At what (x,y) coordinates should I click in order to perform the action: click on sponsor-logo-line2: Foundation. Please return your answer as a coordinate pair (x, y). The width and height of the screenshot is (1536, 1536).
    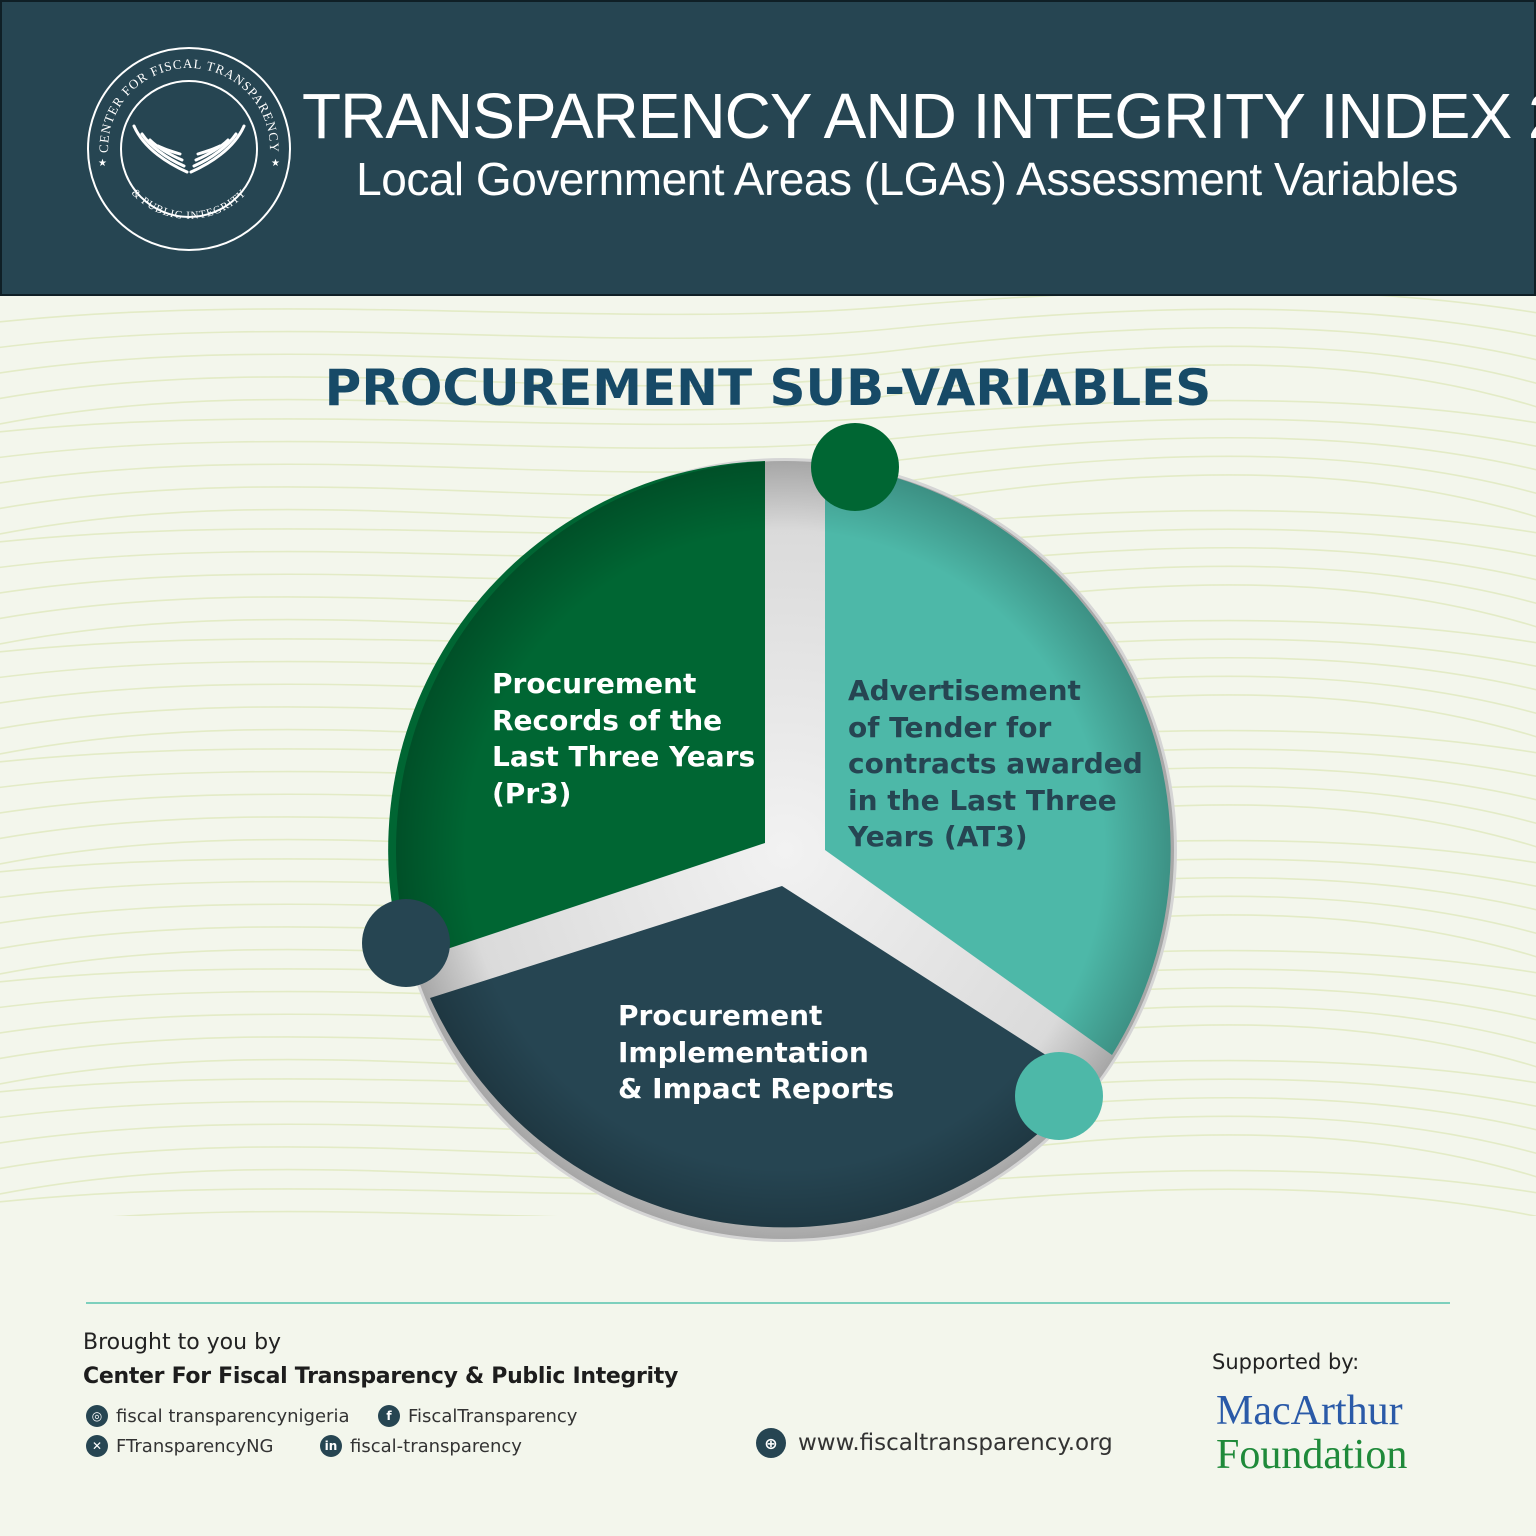
    Looking at the image, I should click on (1312, 1455).